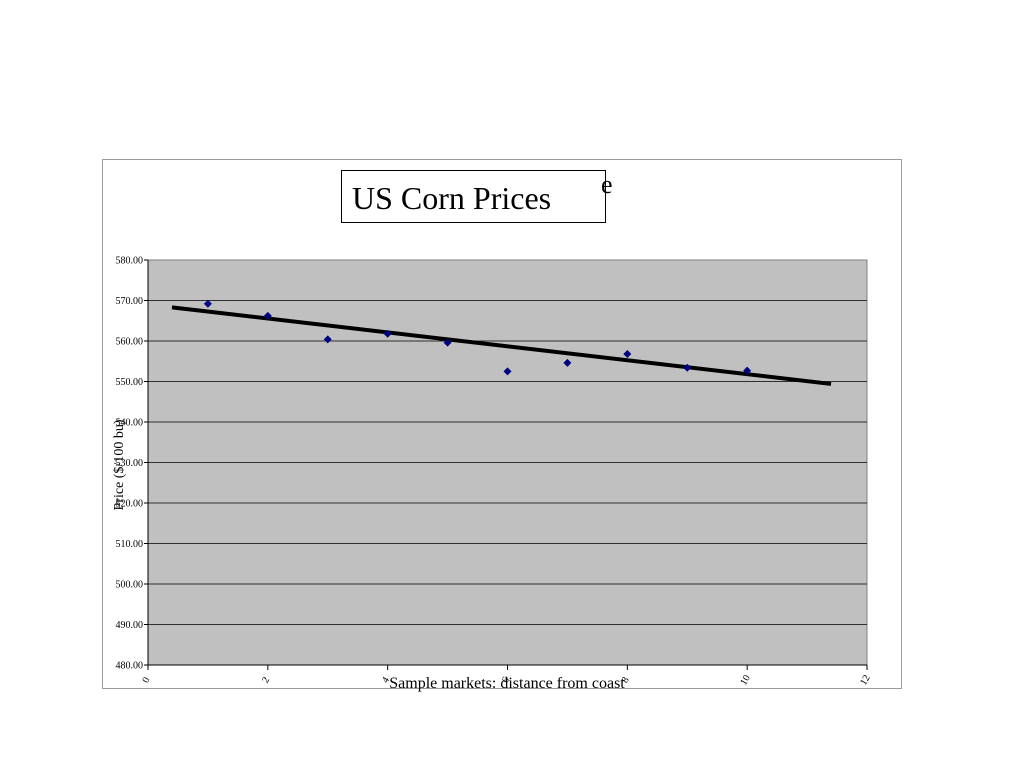 This screenshot has height=768, width=1024. What do you see at coordinates (130, 463) in the screenshot?
I see `y-tick-label: 530.00` at bounding box center [130, 463].